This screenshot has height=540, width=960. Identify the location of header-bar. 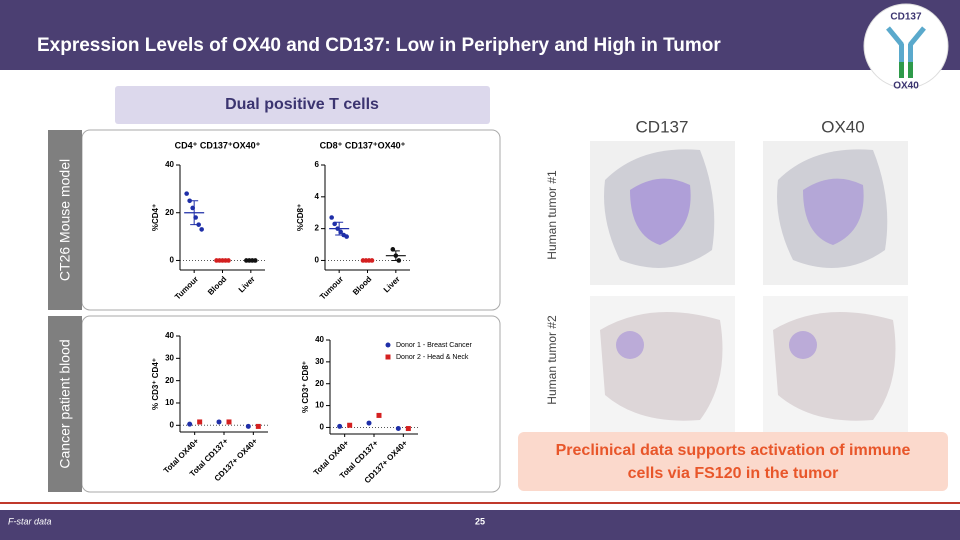
(480, 35).